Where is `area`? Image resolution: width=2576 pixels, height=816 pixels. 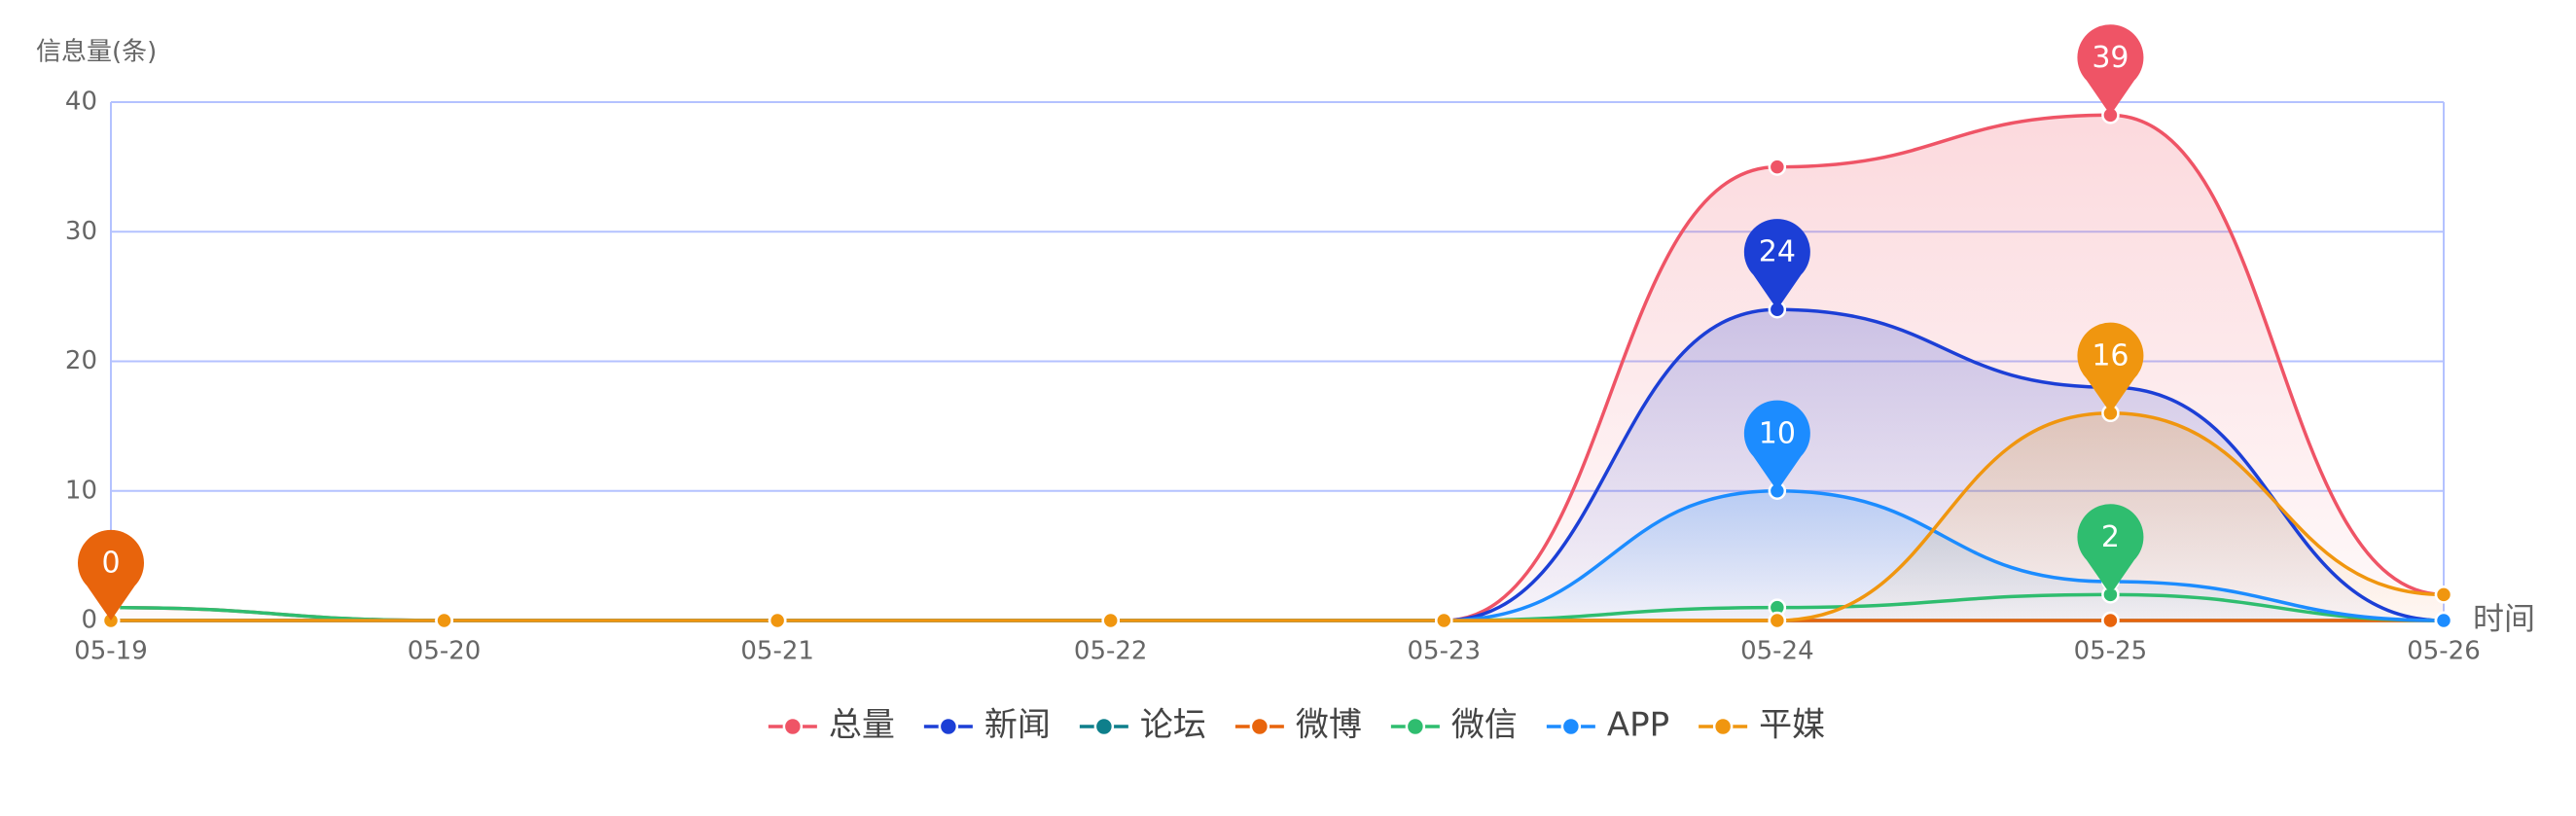
area is located at coordinates (1277, 555).